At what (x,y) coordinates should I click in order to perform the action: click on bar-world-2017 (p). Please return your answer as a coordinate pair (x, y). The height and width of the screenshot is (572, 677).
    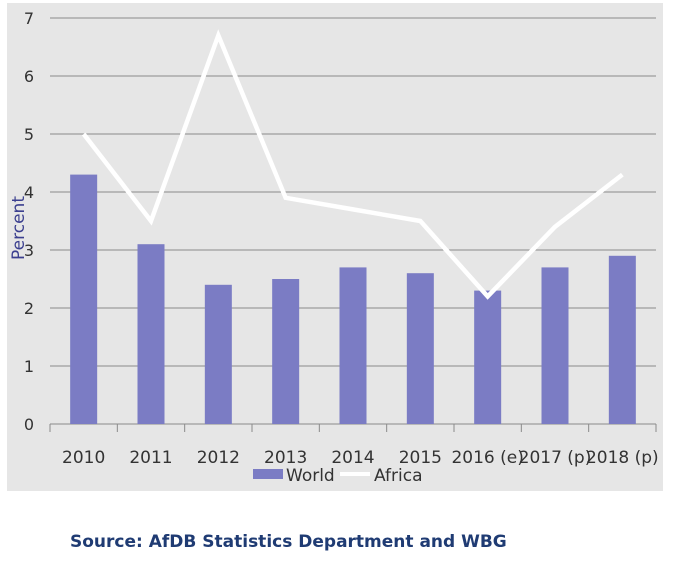
    Looking at the image, I should click on (555, 345).